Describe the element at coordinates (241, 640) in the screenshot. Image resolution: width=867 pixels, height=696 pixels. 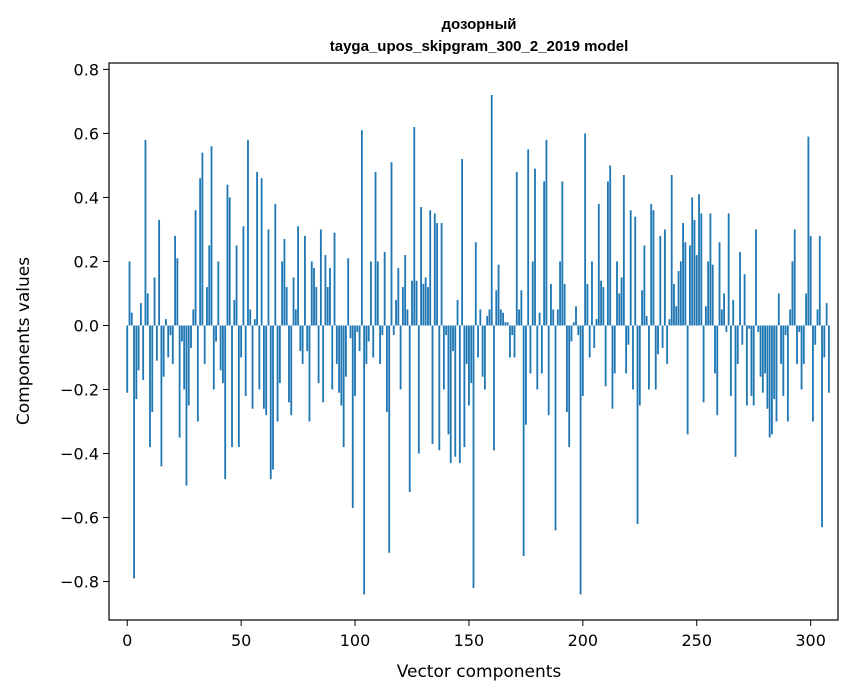
I see `x-tick-label: 50` at that location.